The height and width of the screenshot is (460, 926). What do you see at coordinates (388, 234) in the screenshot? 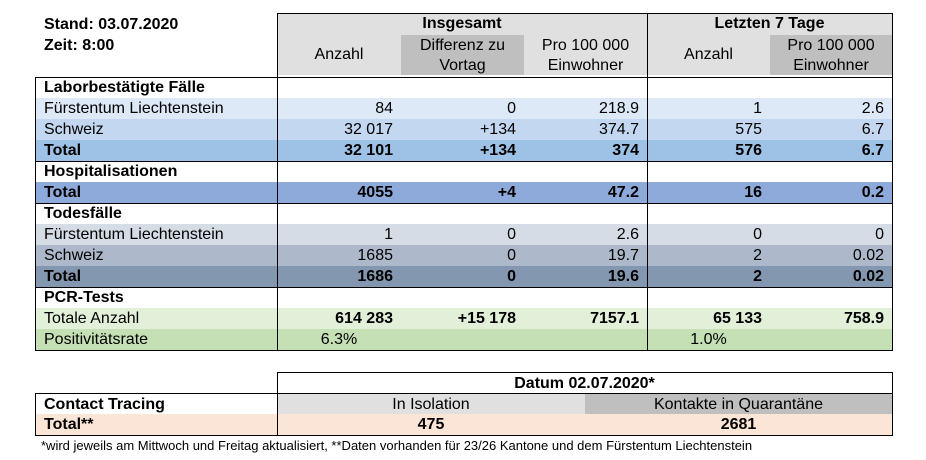
I see `cell-anzahl: 1` at bounding box center [388, 234].